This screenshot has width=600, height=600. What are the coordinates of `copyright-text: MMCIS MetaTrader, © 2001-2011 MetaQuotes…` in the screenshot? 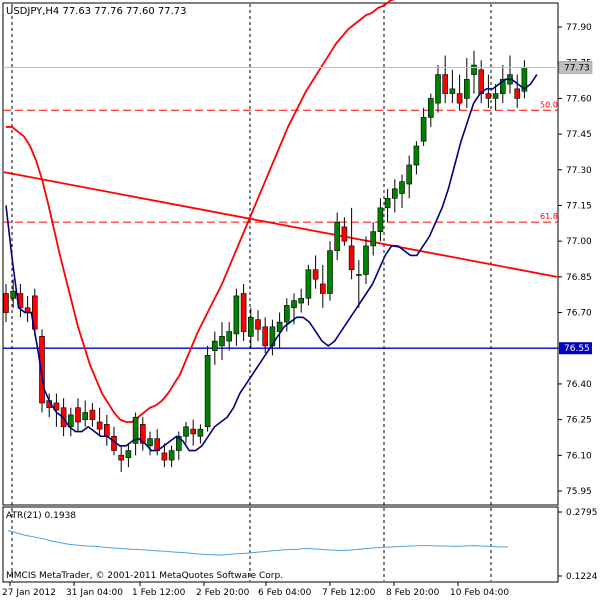 It's located at (144, 576).